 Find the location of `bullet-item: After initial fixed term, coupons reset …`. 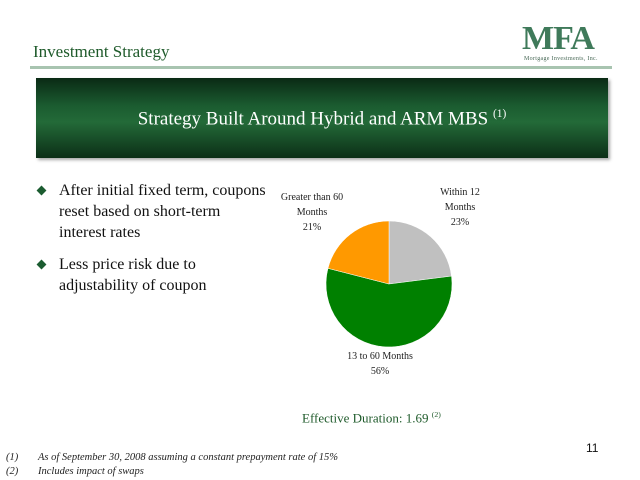

bullet-item: After initial fixed term, coupons reset … is located at coordinates (151, 211).